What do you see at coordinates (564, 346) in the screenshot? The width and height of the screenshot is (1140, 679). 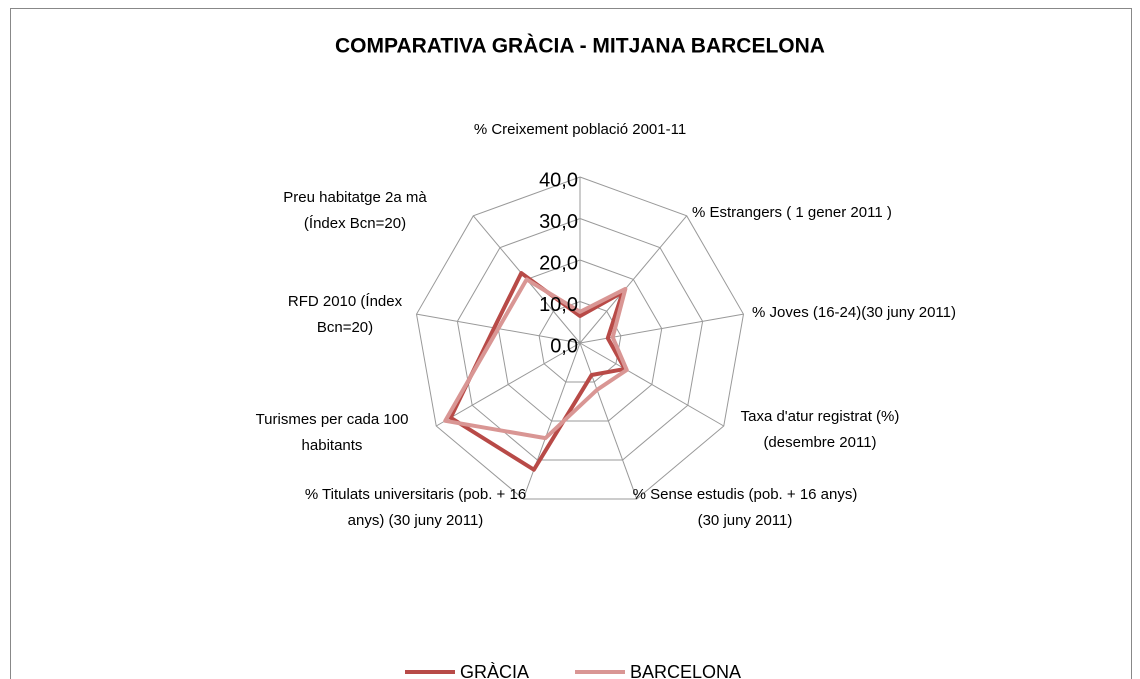 I see `y-tick-label: 0,0` at bounding box center [564, 346].